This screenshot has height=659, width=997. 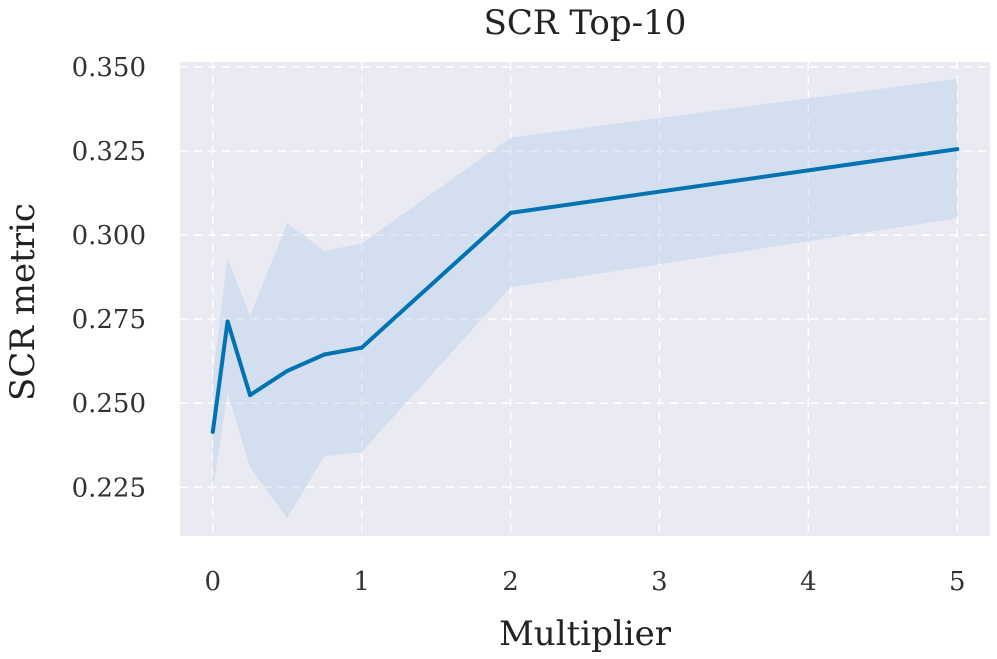 I want to click on x-tick-label: 3, so click(x=659, y=582).